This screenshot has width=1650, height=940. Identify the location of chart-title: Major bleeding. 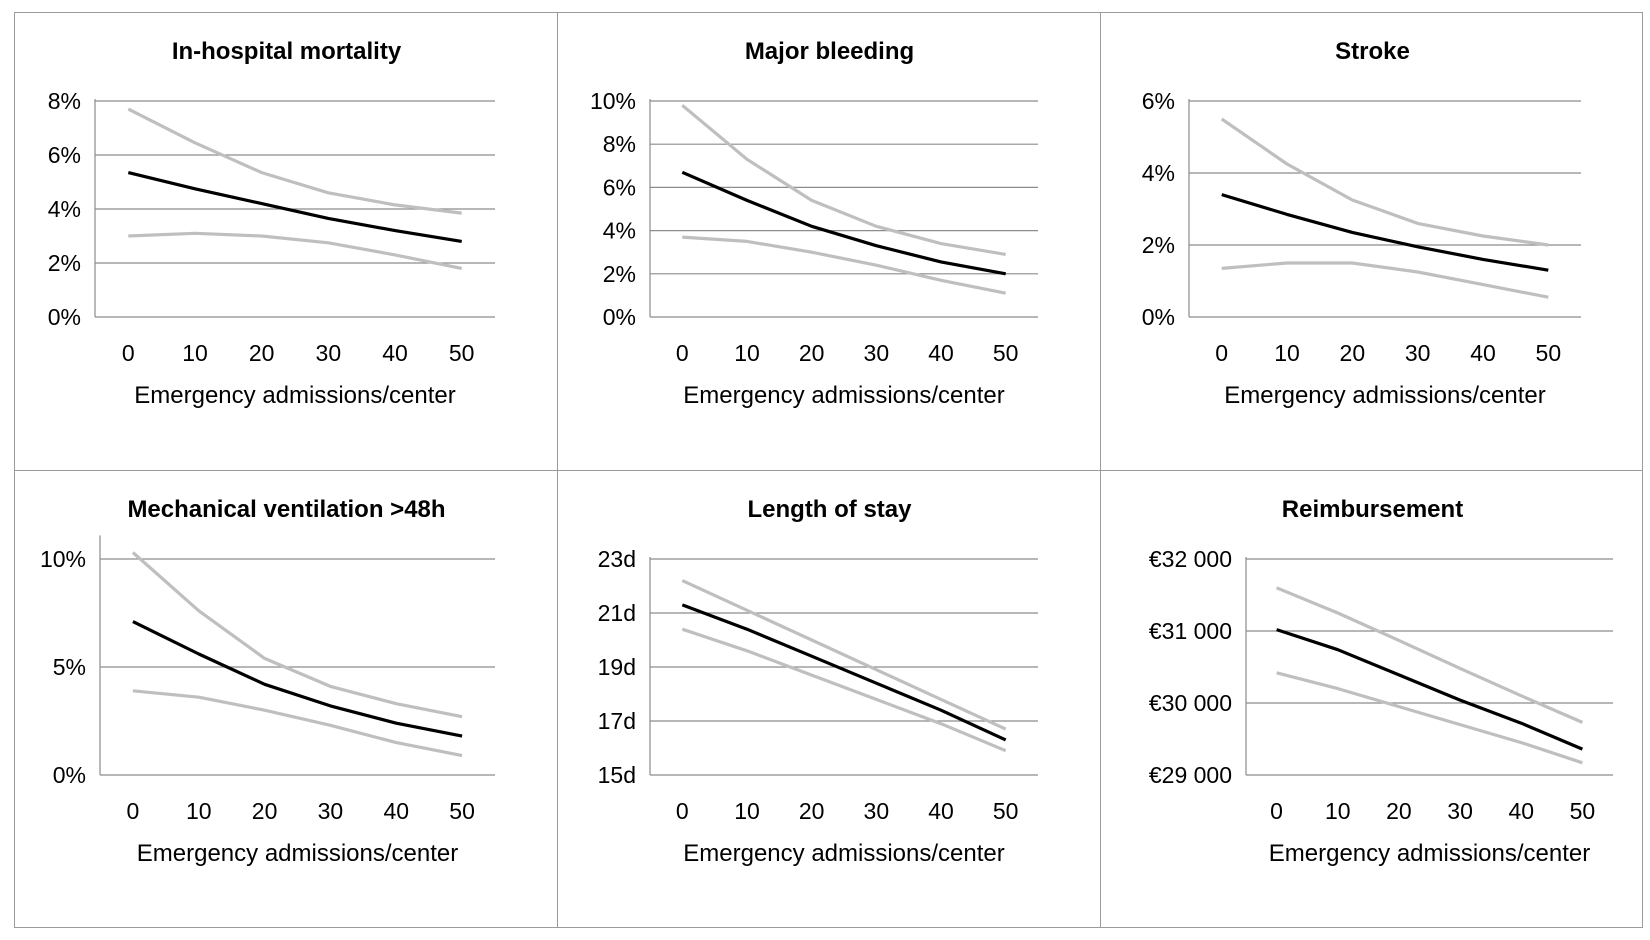
(829, 51).